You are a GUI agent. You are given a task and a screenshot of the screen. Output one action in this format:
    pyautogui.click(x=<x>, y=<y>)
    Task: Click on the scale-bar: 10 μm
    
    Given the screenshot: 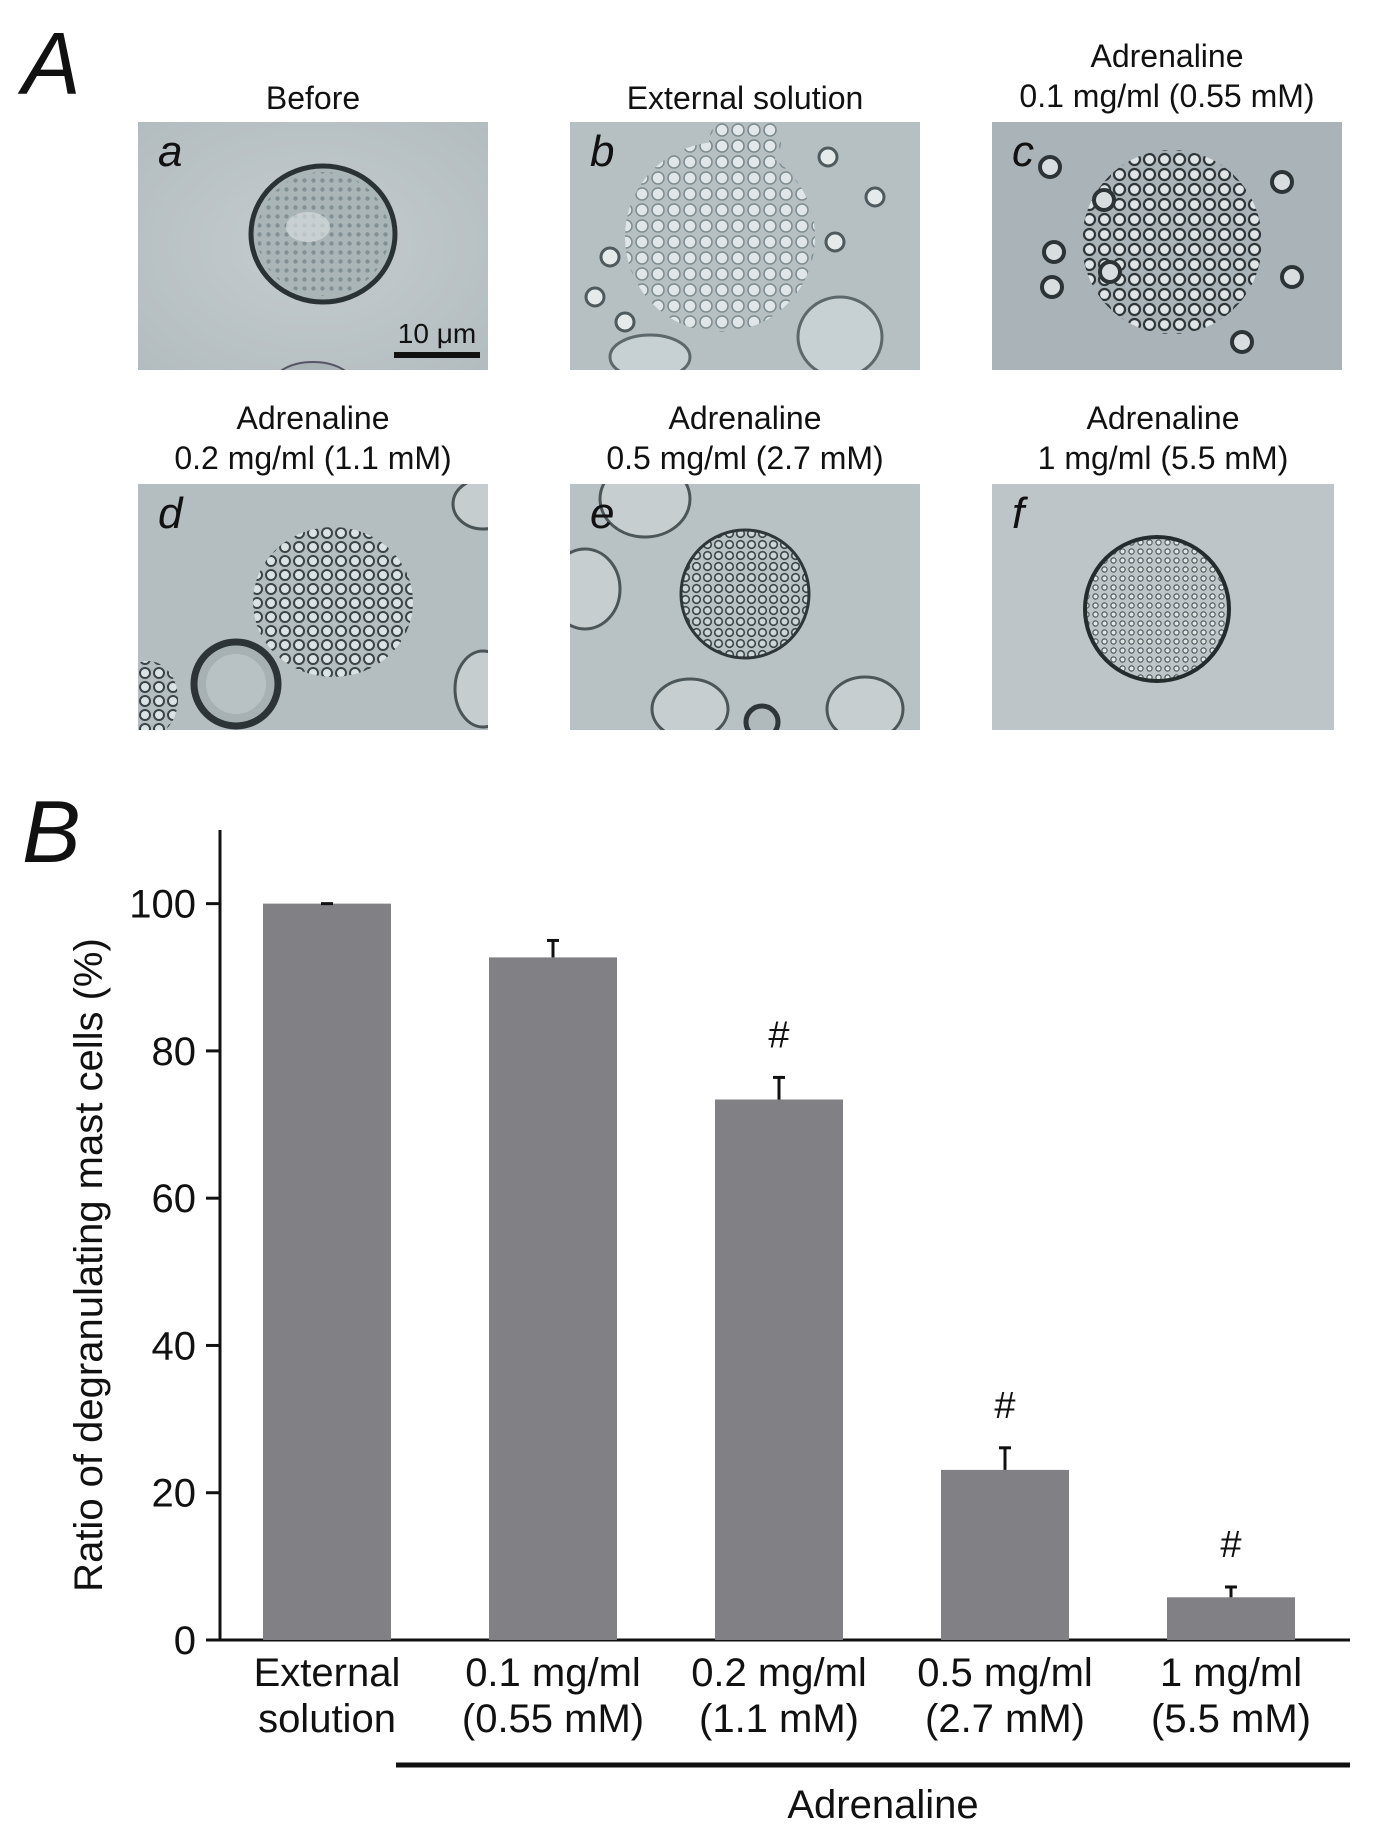 What is the action you would take?
    pyautogui.click(x=437, y=338)
    